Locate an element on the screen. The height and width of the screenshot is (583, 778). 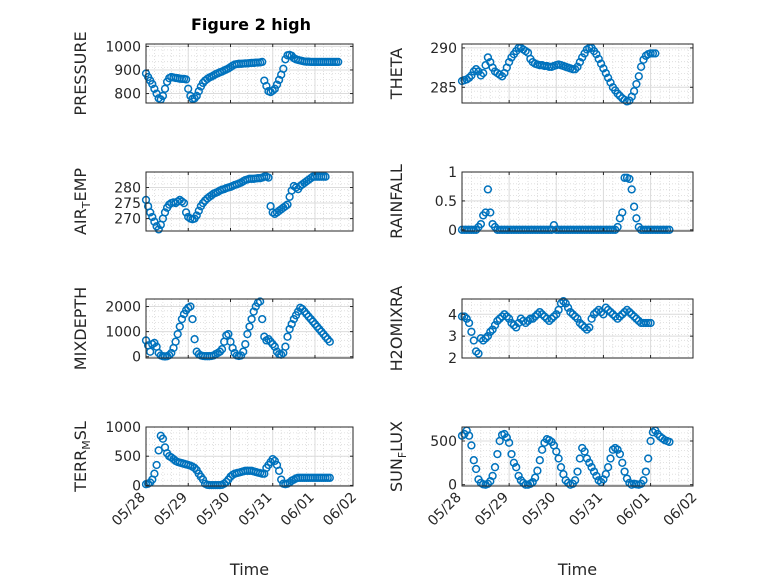
y-axis-label-subscript: T is located at coordinates (86, 205).